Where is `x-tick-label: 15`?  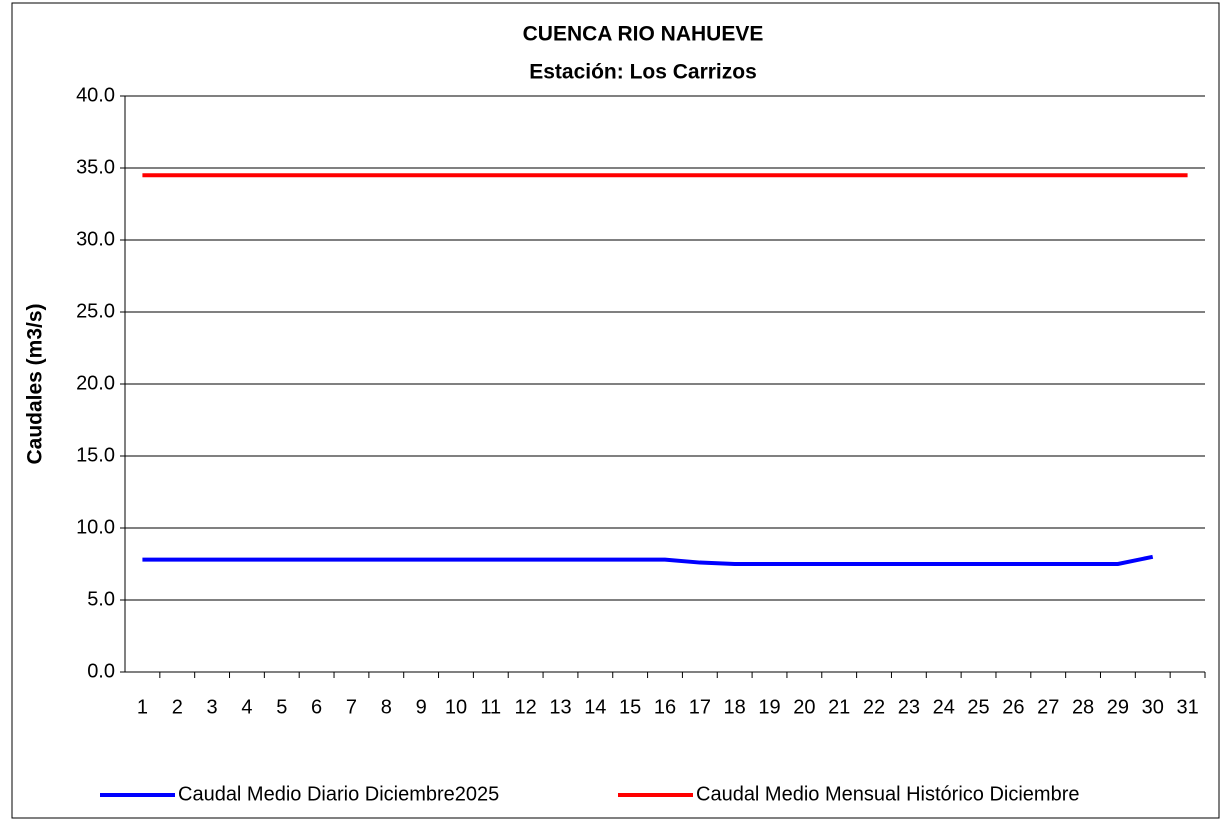
x-tick-label: 15 is located at coordinates (630, 707).